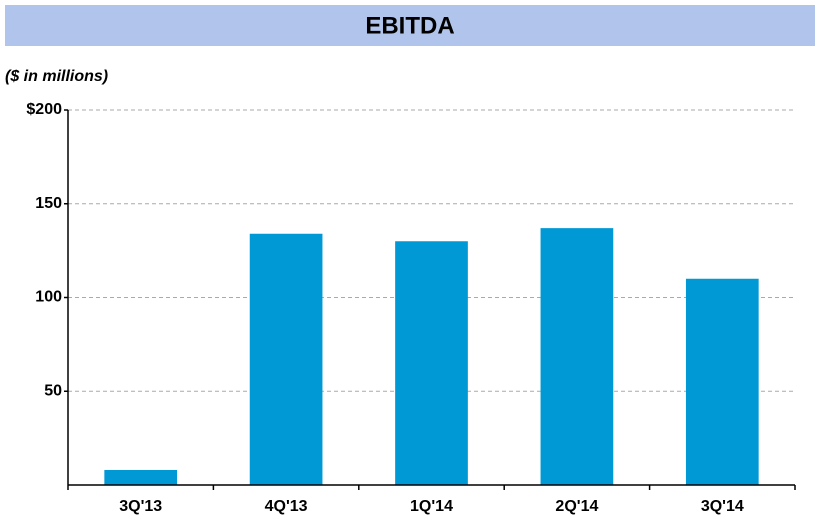  I want to click on chart-title: EBITDA, so click(409, 25).